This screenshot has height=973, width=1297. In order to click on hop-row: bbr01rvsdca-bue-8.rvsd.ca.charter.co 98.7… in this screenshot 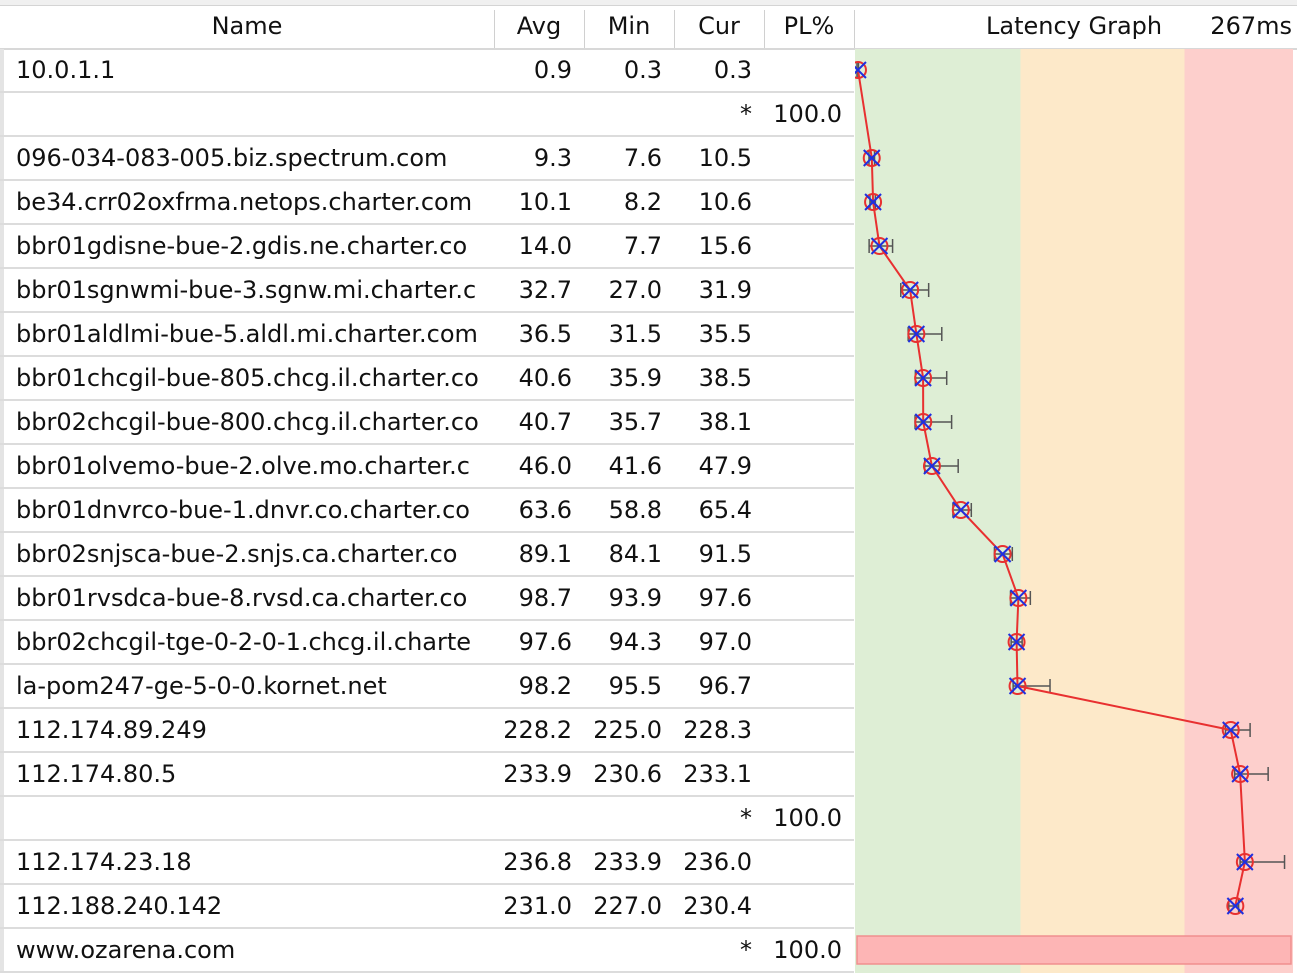, I will do `click(427, 599)`.